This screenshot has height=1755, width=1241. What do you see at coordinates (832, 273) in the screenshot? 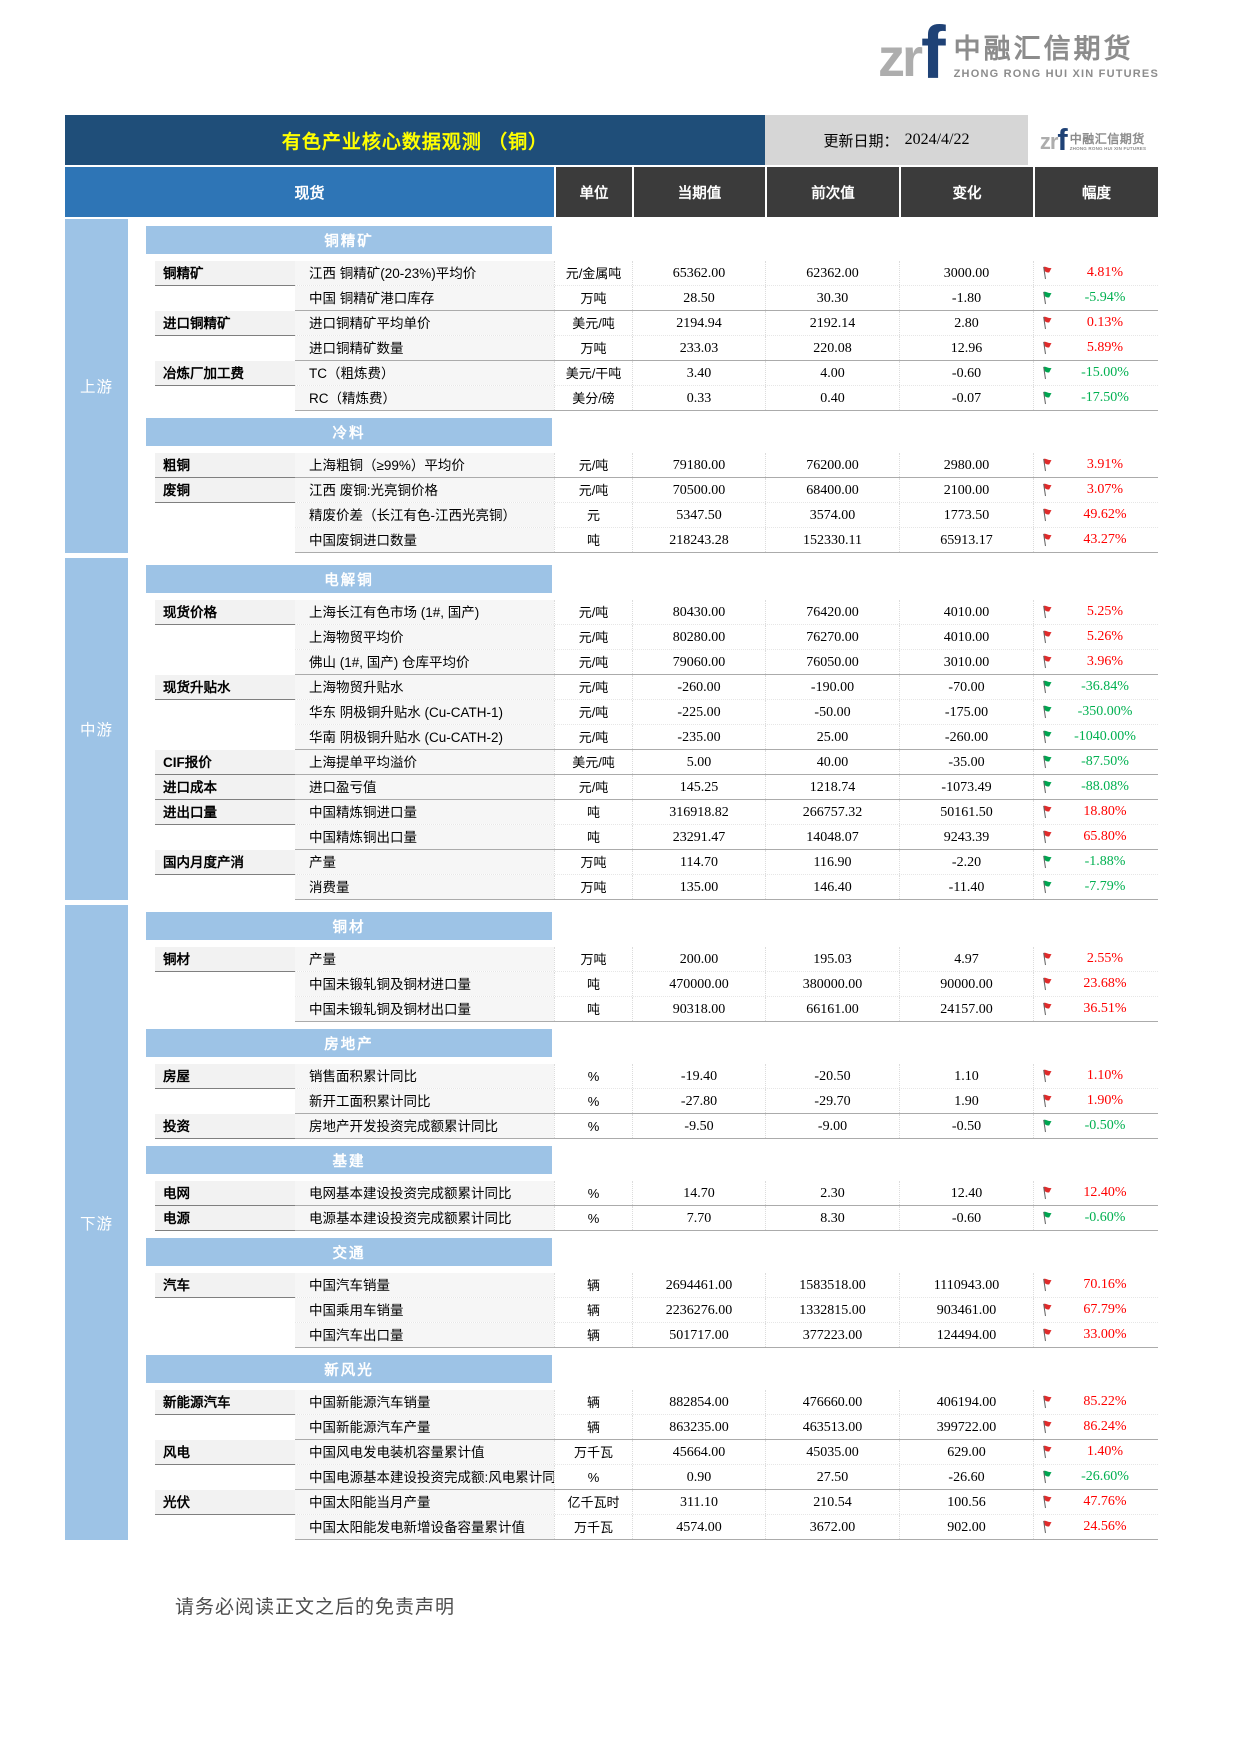
I see `row-previous: 62362.00` at bounding box center [832, 273].